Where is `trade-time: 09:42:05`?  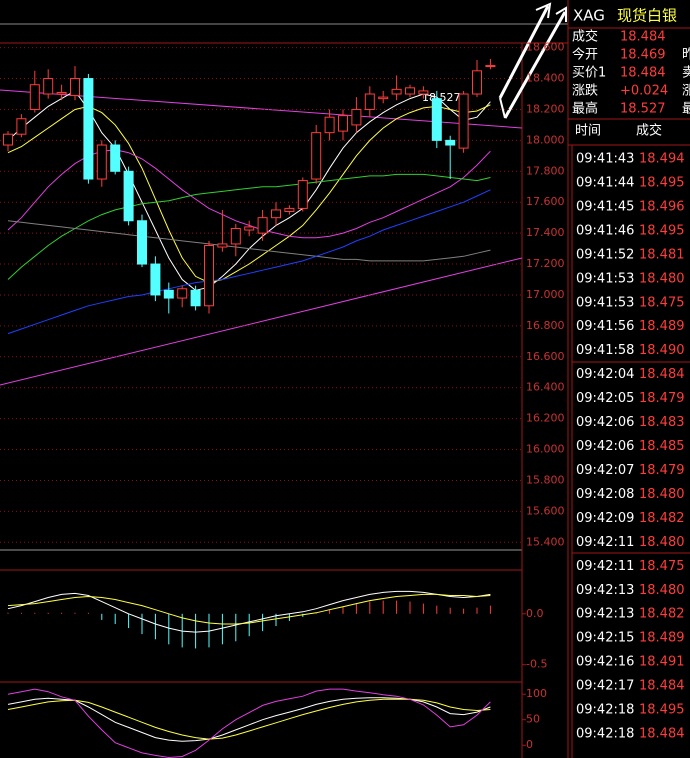 trade-time: 09:42:05 is located at coordinates (605, 398).